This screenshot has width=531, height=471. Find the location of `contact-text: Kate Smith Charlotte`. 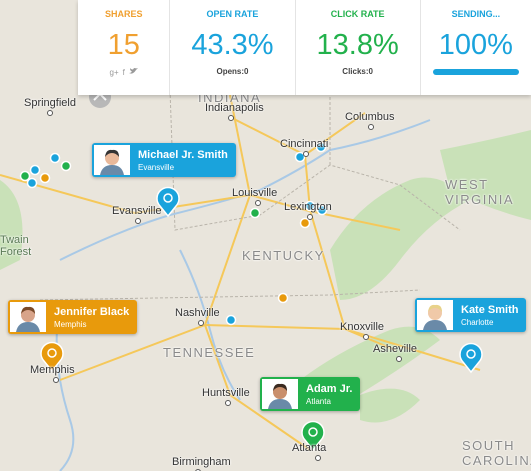

contact-text: Kate Smith Charlotte is located at coordinates (490, 315).